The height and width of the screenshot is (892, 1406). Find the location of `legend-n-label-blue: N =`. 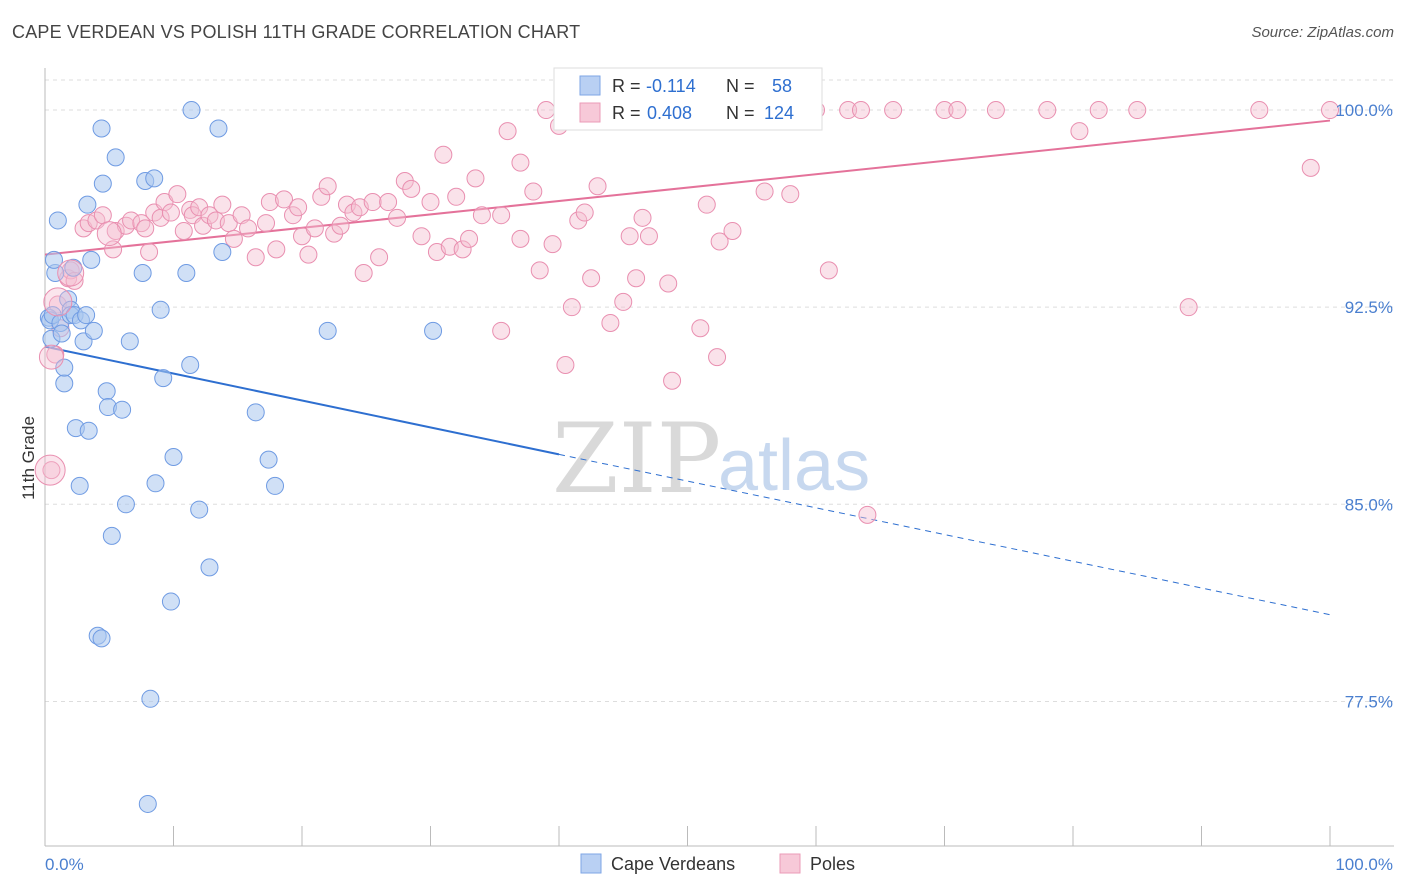

legend-n-label-blue: N = is located at coordinates (740, 86).